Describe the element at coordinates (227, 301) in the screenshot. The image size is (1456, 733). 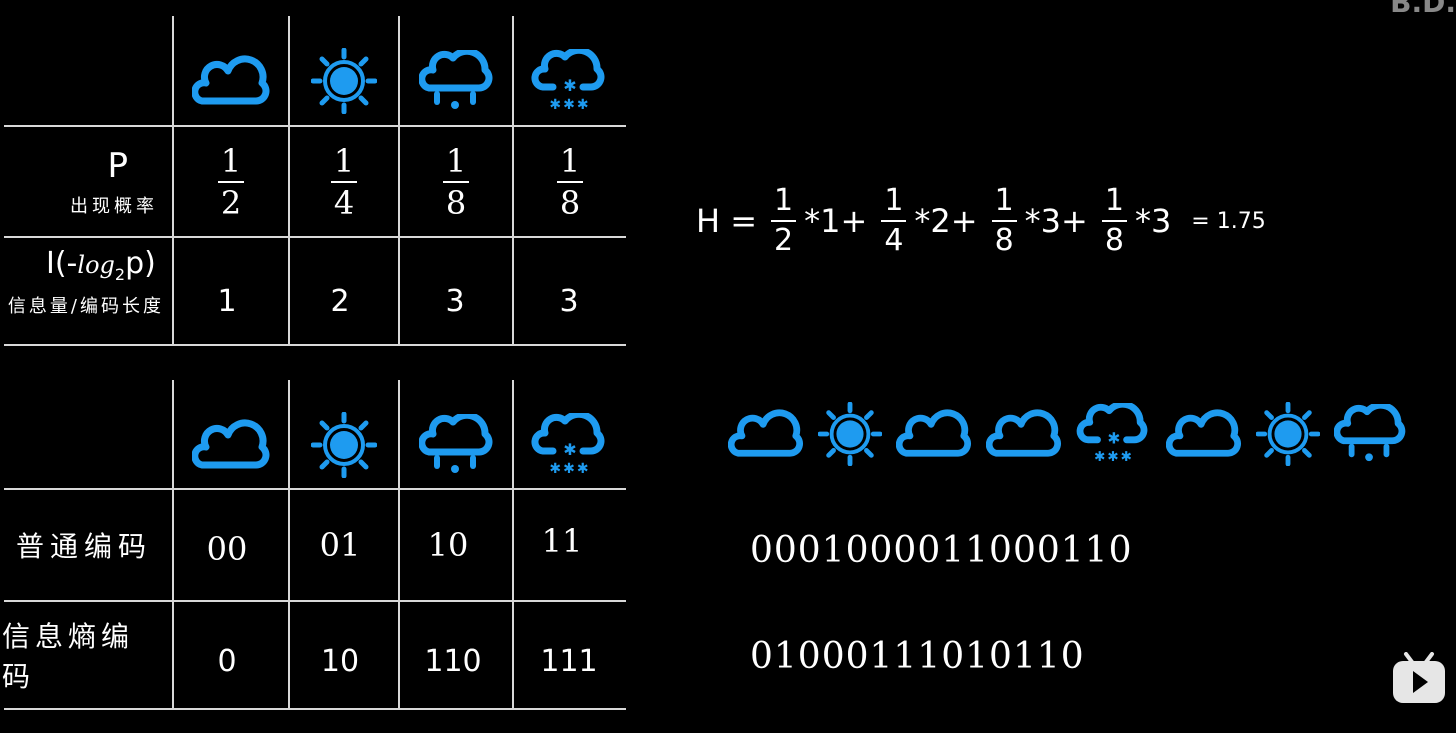
I see `info-value-cell: 1` at that location.